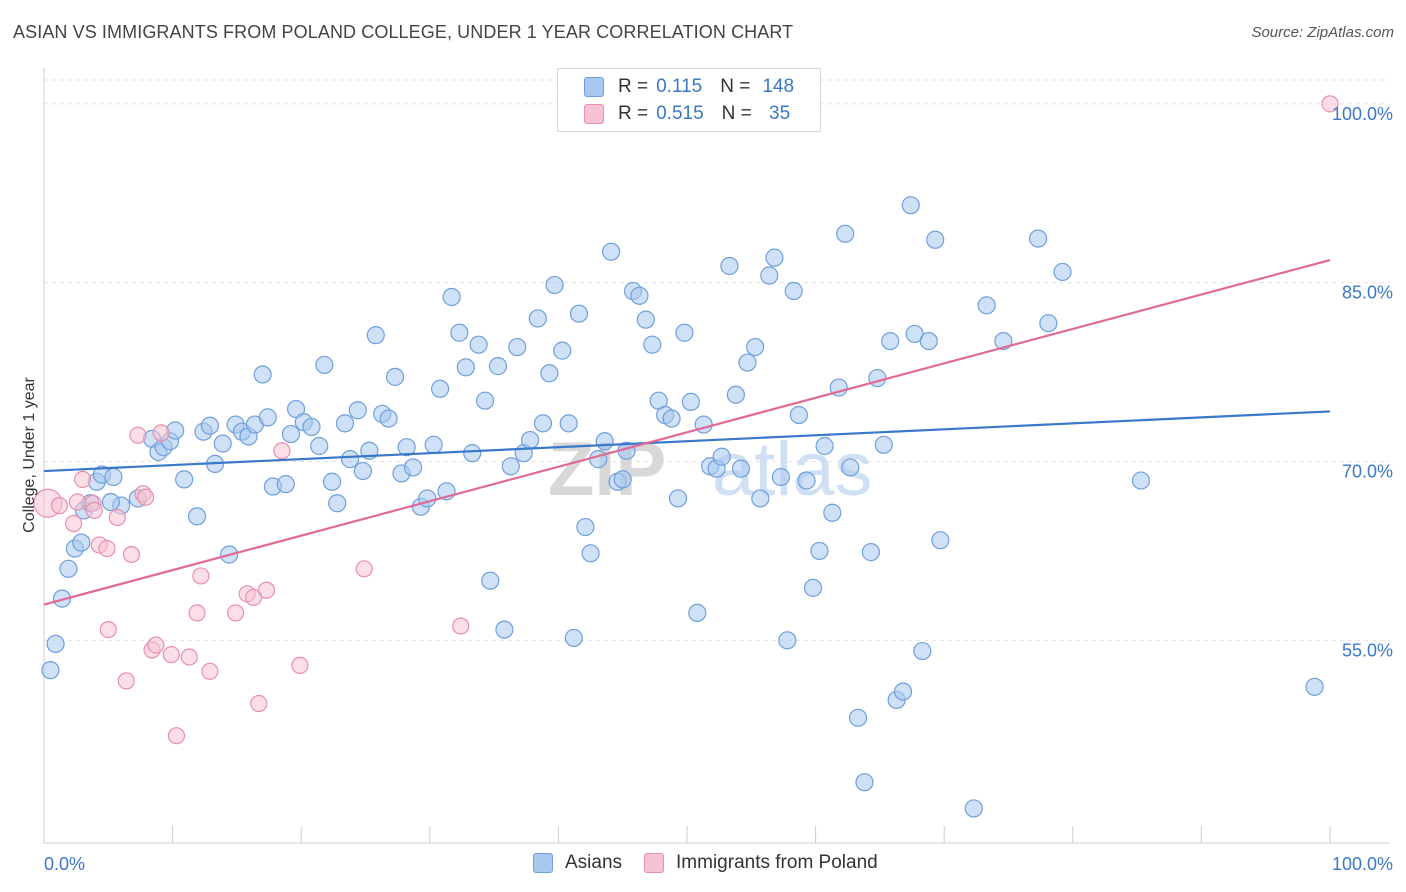 This screenshot has width=1406, height=892. Describe the element at coordinates (1367, 293) in the screenshot. I see `y-tick-label: 85.0%` at that location.